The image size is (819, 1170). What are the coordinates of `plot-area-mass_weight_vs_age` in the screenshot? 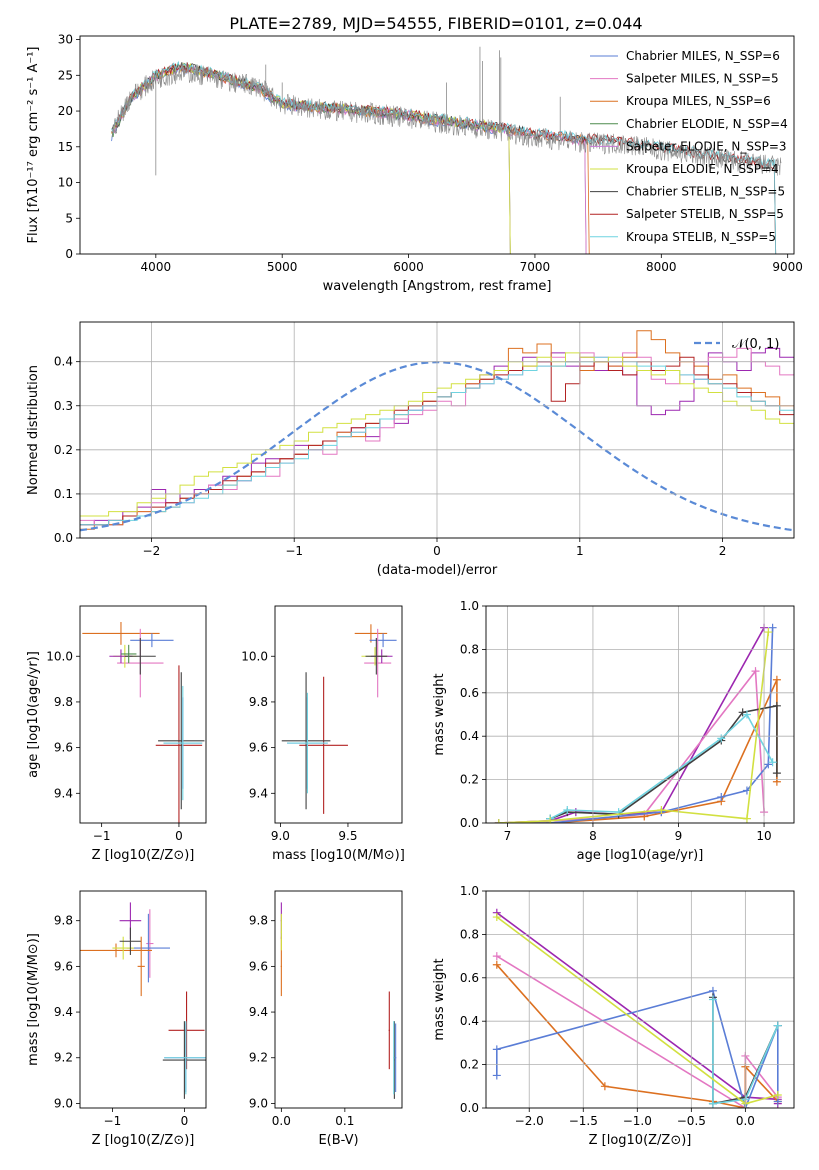 It's located at (637, 723).